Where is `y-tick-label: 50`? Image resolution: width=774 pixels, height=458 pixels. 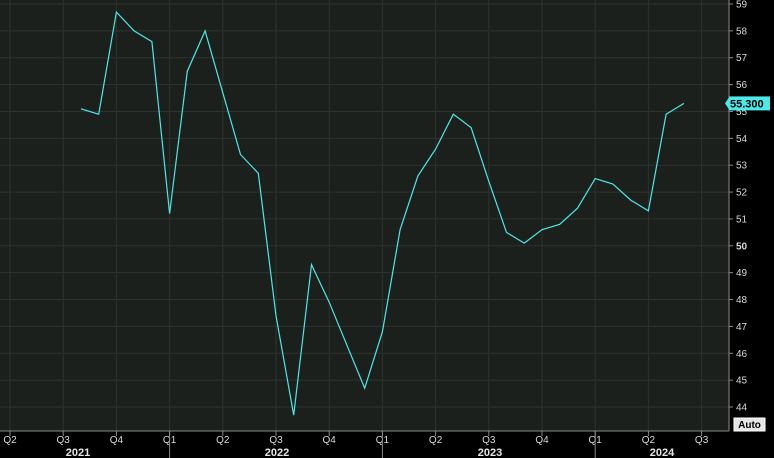 y-tick-label: 50 is located at coordinates (742, 246).